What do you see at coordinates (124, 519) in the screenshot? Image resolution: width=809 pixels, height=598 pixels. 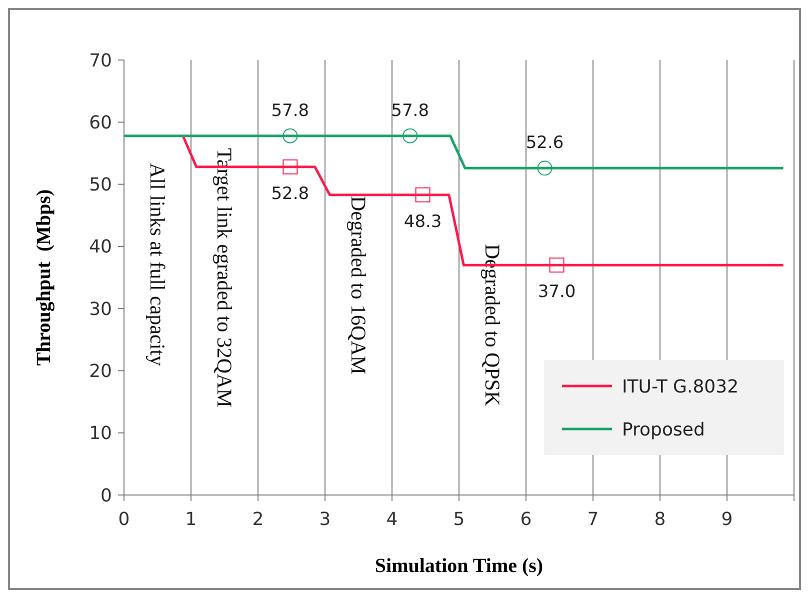 I see `x-tick-label: 0` at bounding box center [124, 519].